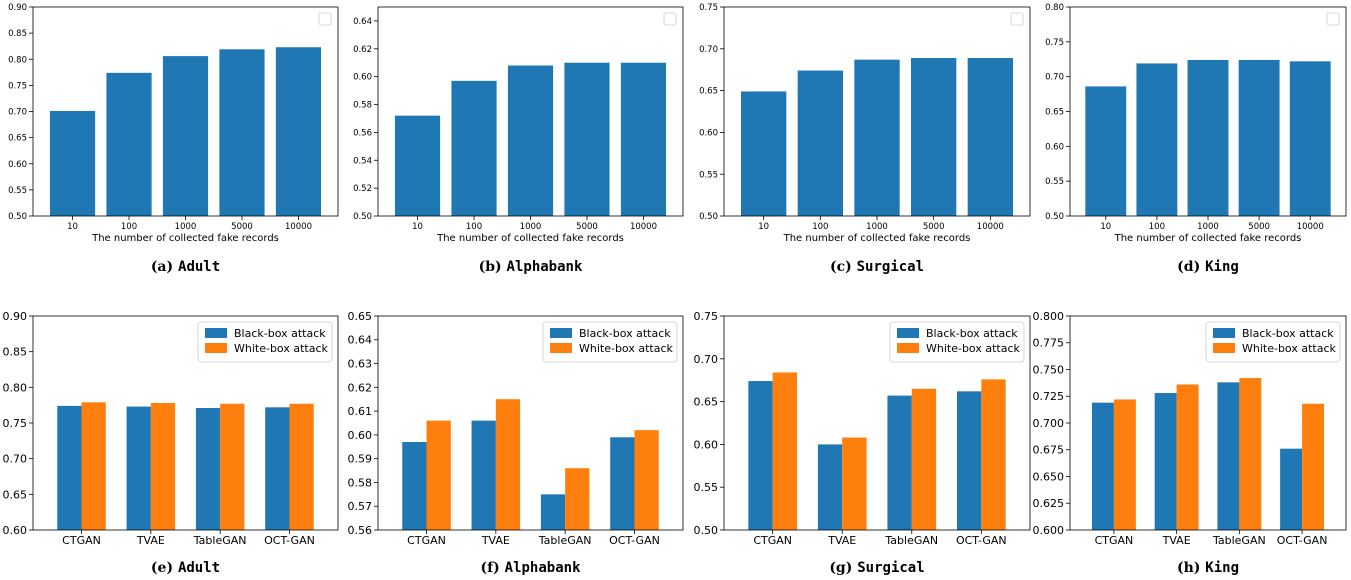 The image size is (1351, 580). Describe the element at coordinates (1049, 316) in the screenshot. I see `y-tick-label: 0.800` at that location.